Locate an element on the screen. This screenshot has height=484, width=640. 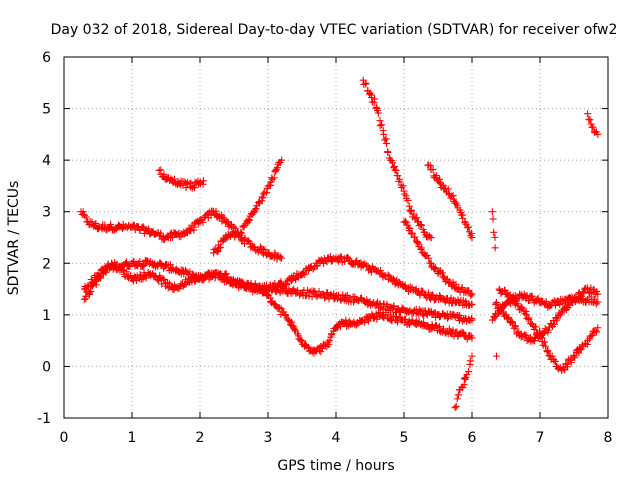
y-tick-label: 4 is located at coordinates (46, 161).